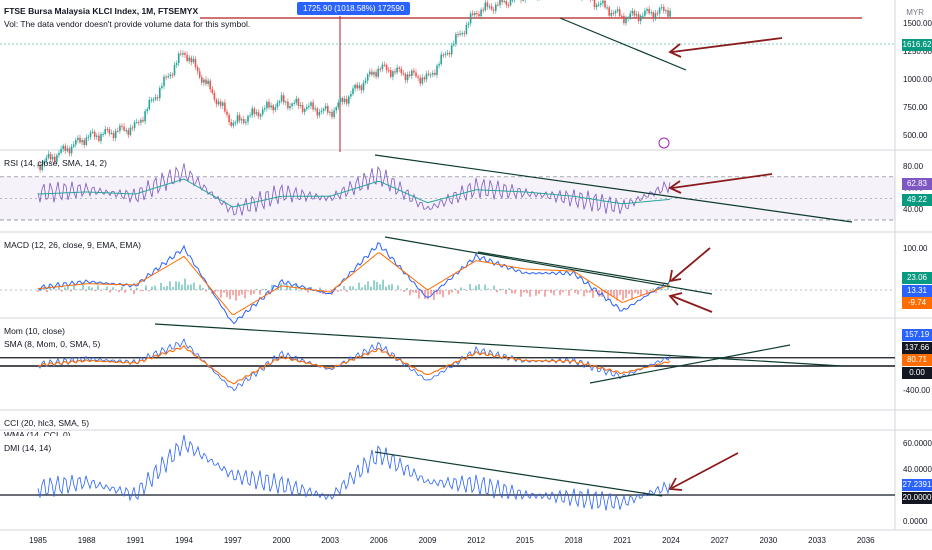 The height and width of the screenshot is (550, 932). Describe the element at coordinates (330, 540) in the screenshot. I see `time-tick-label: 2003` at that location.